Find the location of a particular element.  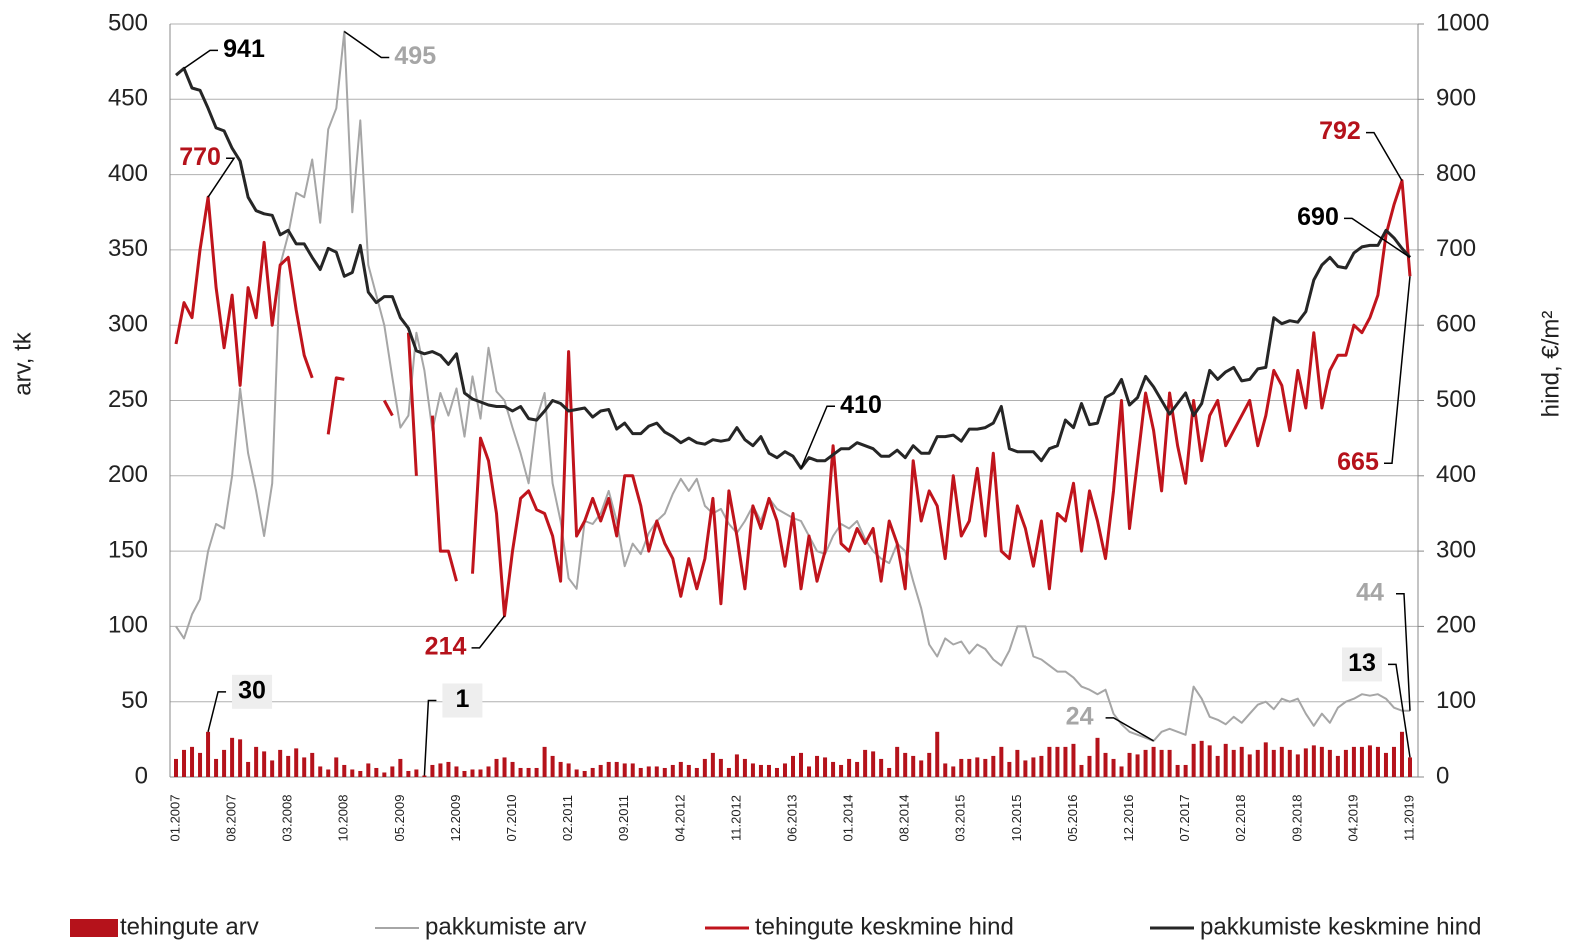

y-tick-label: 250 is located at coordinates (128, 399).